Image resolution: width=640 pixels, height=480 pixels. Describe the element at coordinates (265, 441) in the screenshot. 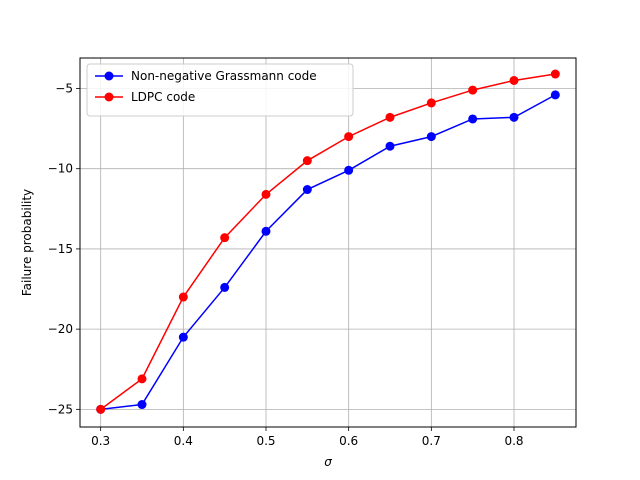

I see `x-tick-label: 0.5` at that location.